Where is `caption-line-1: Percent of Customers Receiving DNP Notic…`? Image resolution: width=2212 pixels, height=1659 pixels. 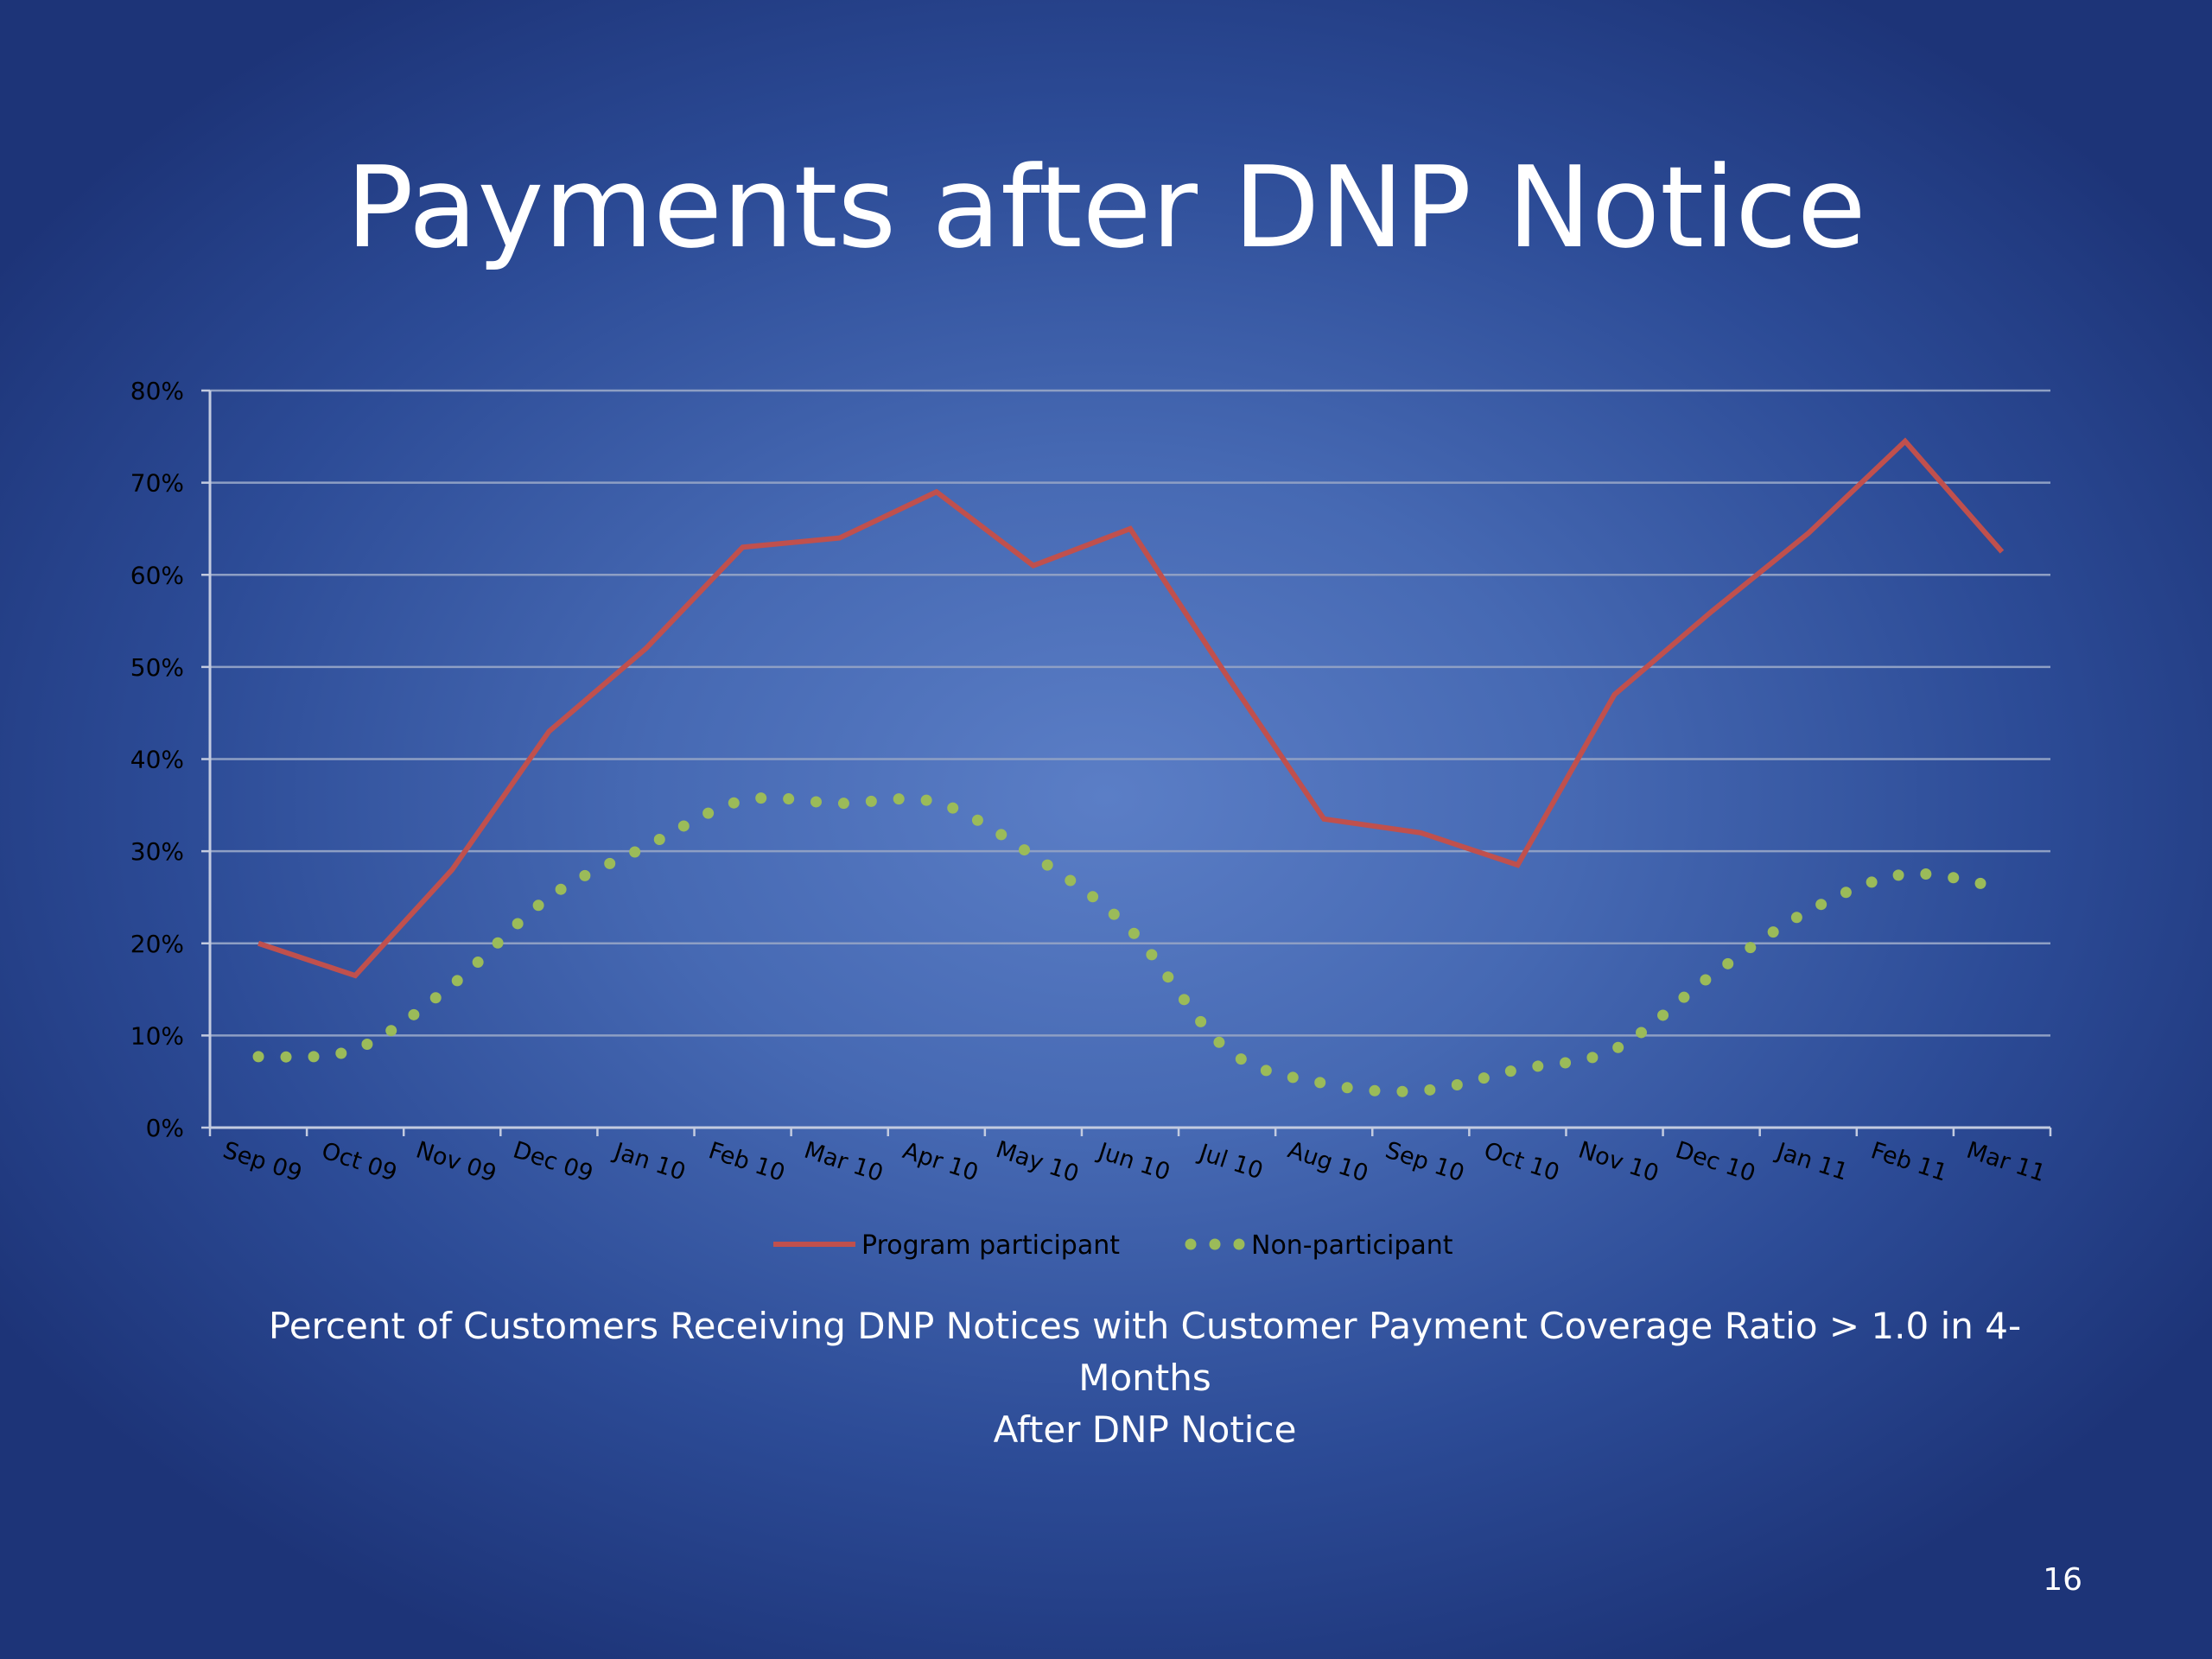 caption-line-1: Percent of Customers Receiving DNP Notic… is located at coordinates (1145, 1352).